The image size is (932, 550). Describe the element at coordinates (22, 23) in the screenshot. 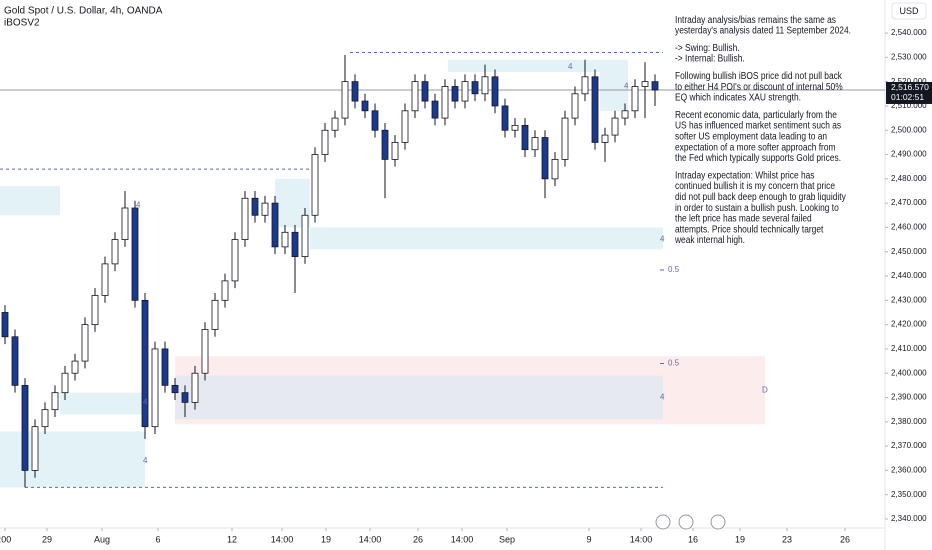

I see `indicator-name: iBOSV2` at that location.